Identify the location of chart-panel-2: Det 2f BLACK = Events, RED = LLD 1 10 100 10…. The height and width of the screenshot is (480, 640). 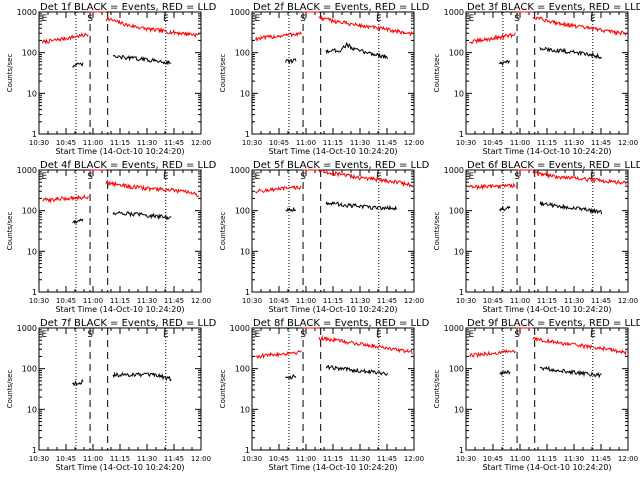
(324, 79).